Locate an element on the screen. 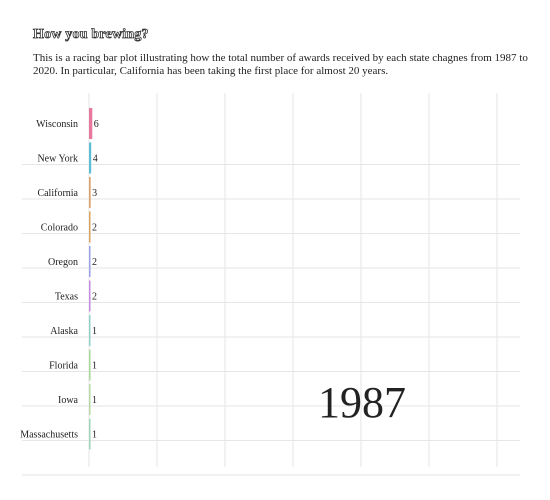 The width and height of the screenshot is (550, 500). category-label: Iowa is located at coordinates (68, 400).